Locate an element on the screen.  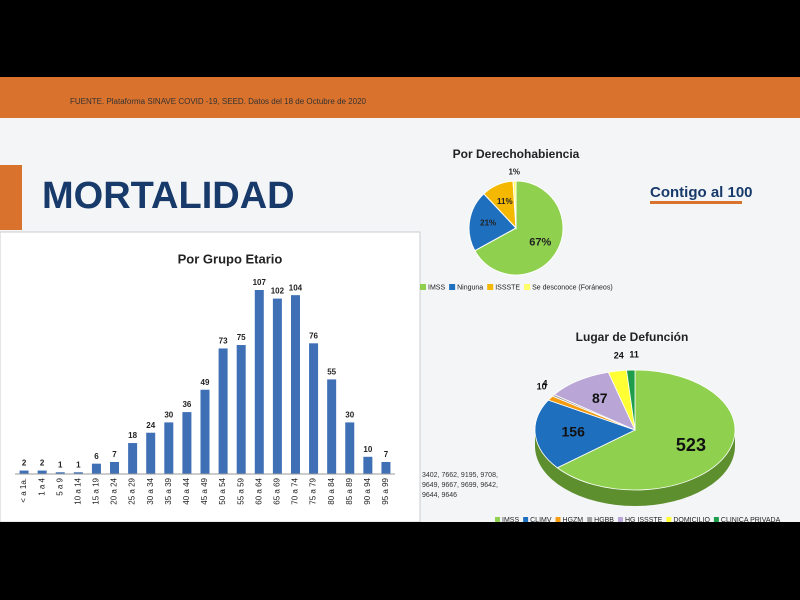
x-tick-label: 25 a 29 is located at coordinates (132, 490).